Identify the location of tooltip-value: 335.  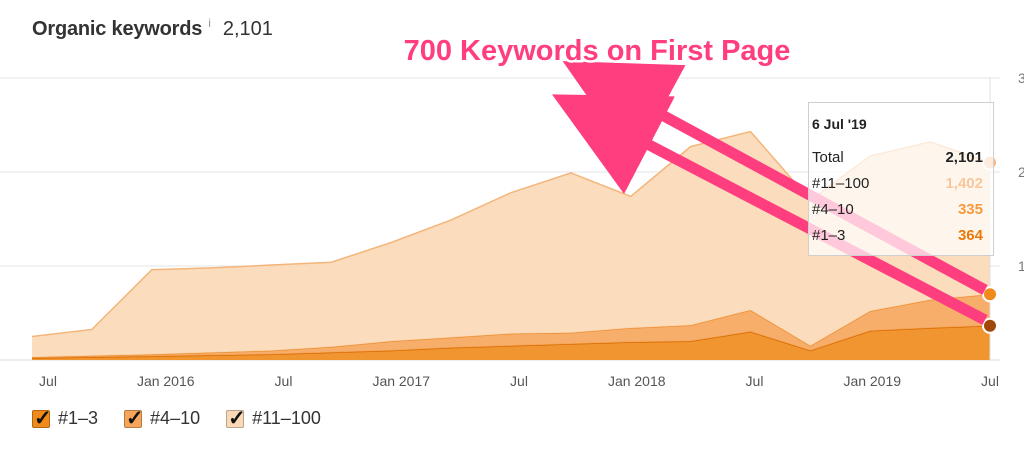
(970, 209).